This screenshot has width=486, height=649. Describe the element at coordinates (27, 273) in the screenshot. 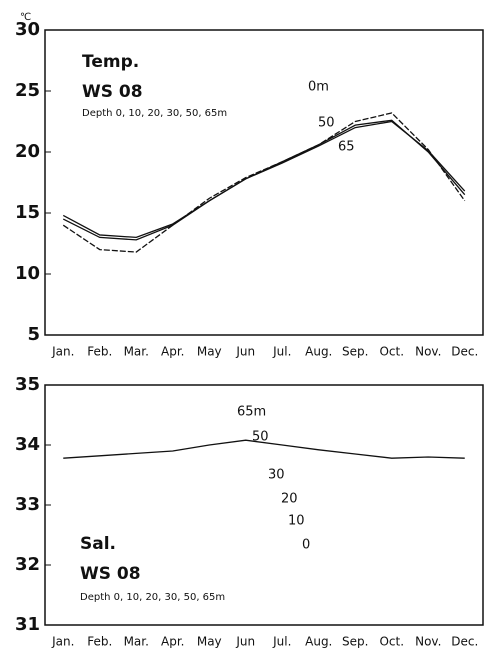

I see `y-tick-label: 10` at that location.